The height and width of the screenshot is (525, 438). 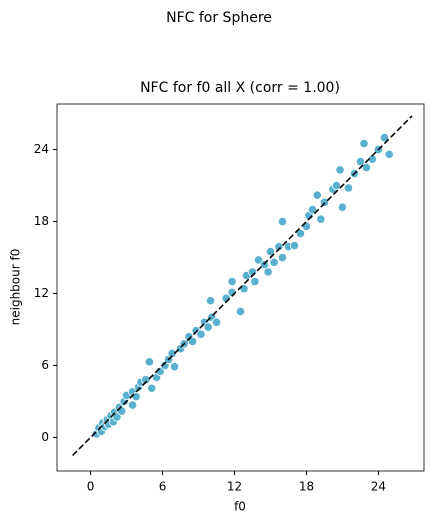 I want to click on y-axis-label: neighbour f0, so click(x=16, y=287).